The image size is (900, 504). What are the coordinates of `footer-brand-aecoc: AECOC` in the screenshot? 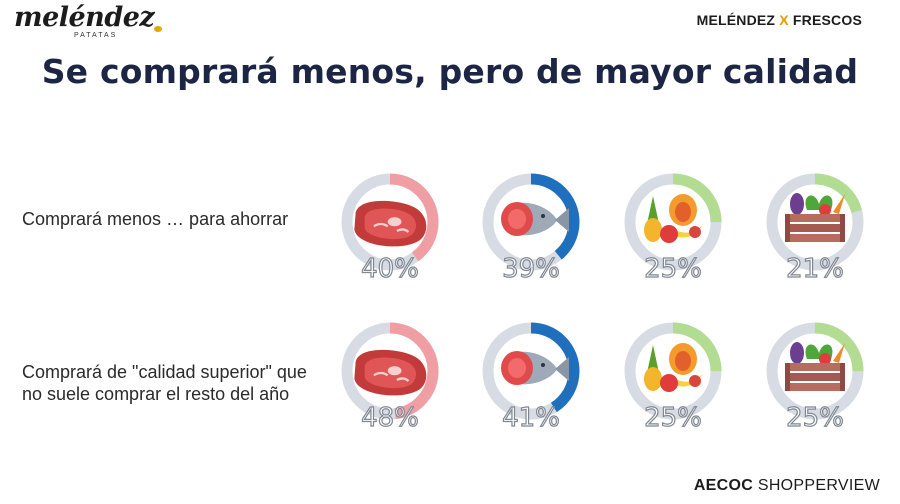 It's located at (723, 485).